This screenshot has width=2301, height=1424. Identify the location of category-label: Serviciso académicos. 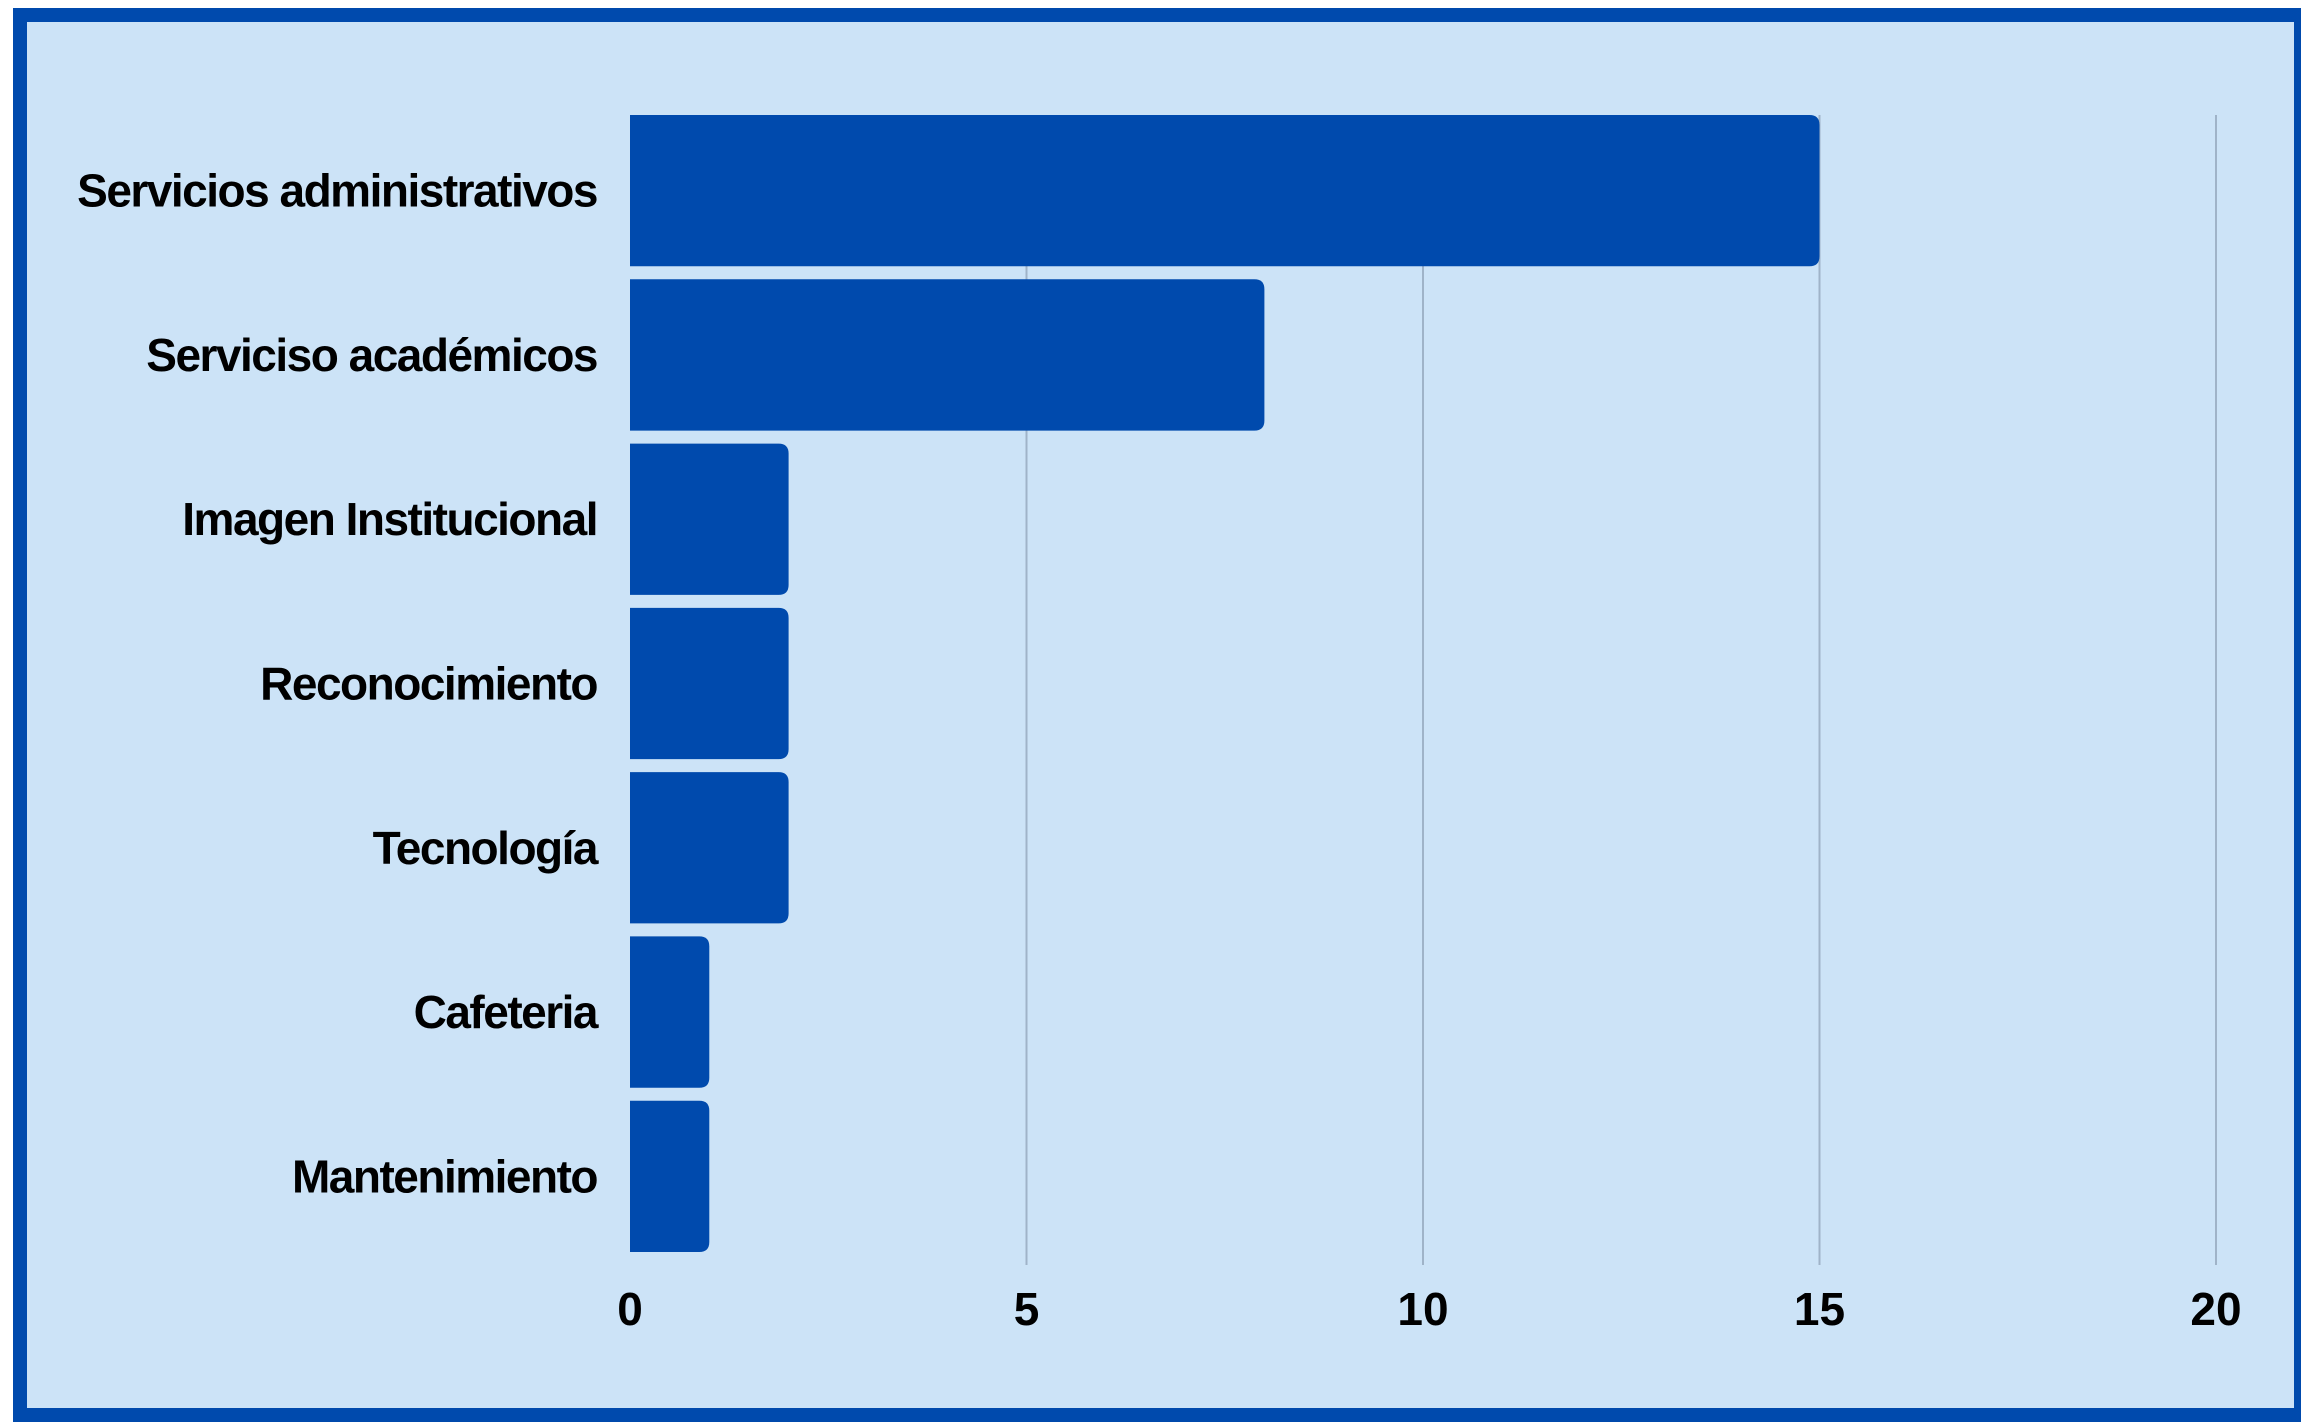
(371, 355).